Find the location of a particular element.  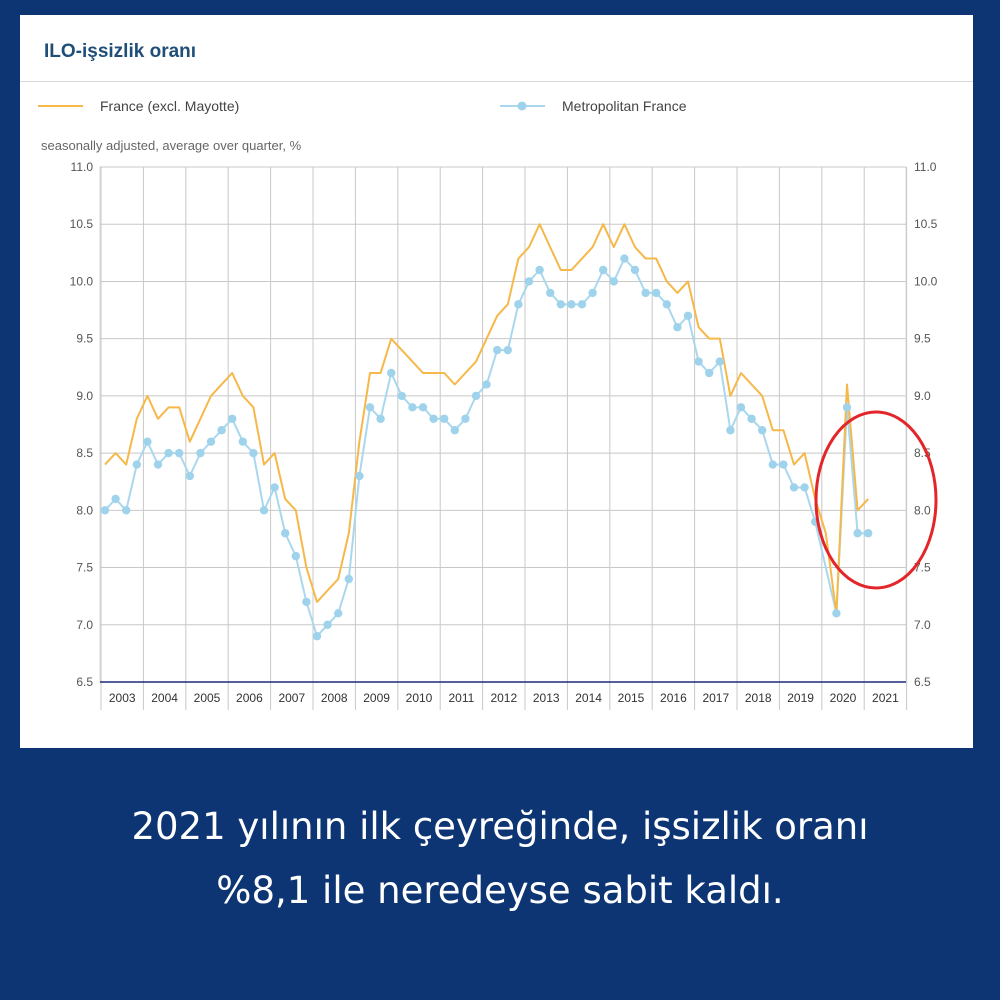

y-tick-label-right: 10.0 is located at coordinates (926, 281).